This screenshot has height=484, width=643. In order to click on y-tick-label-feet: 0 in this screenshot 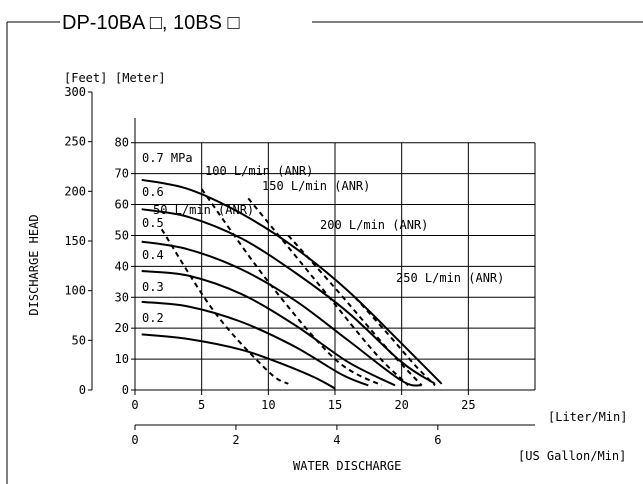, I will do `click(82, 390)`.